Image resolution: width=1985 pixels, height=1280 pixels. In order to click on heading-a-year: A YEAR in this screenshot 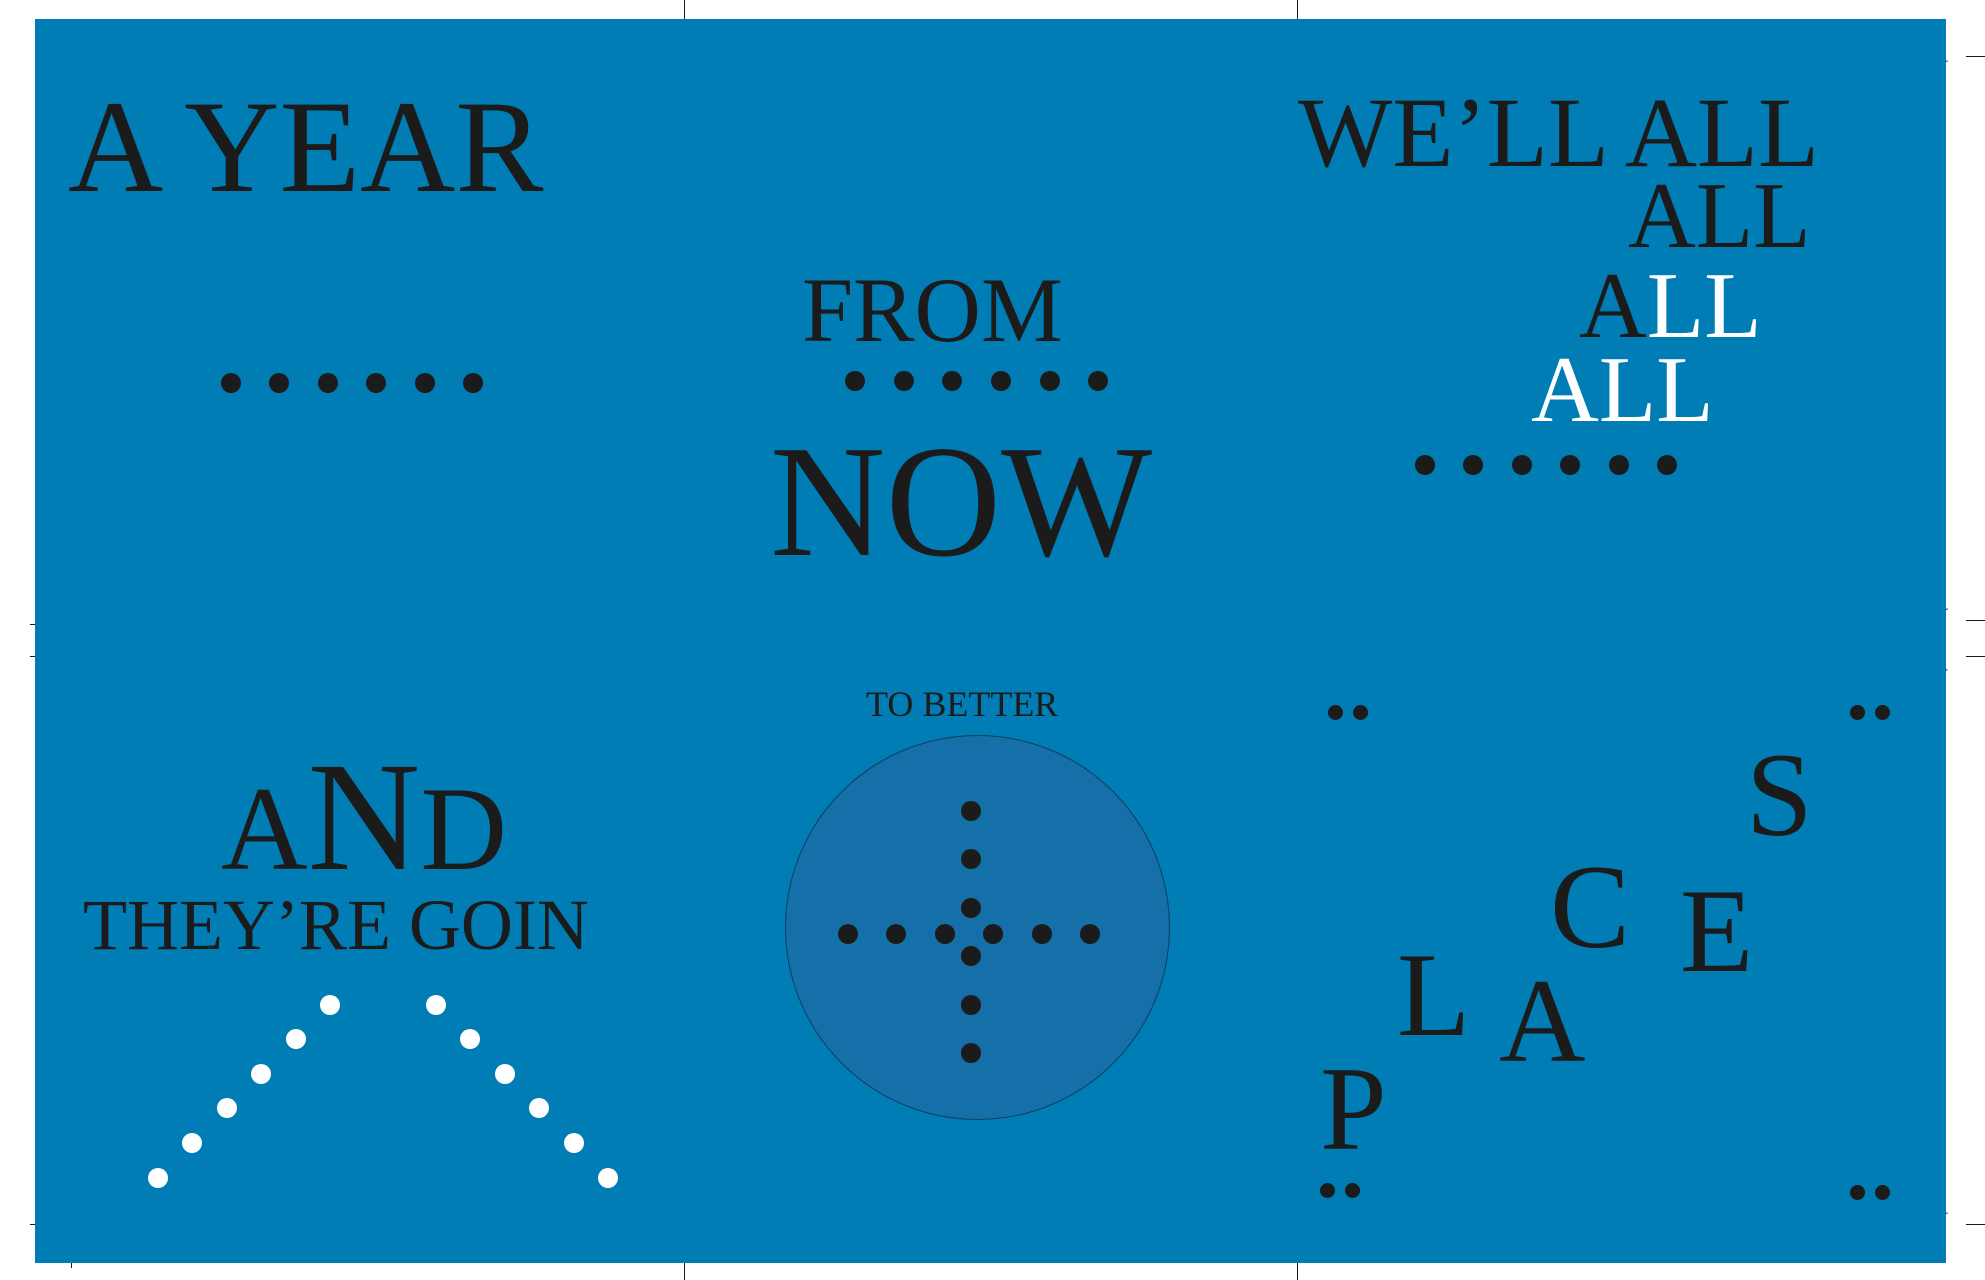, I will do `click(306, 146)`.